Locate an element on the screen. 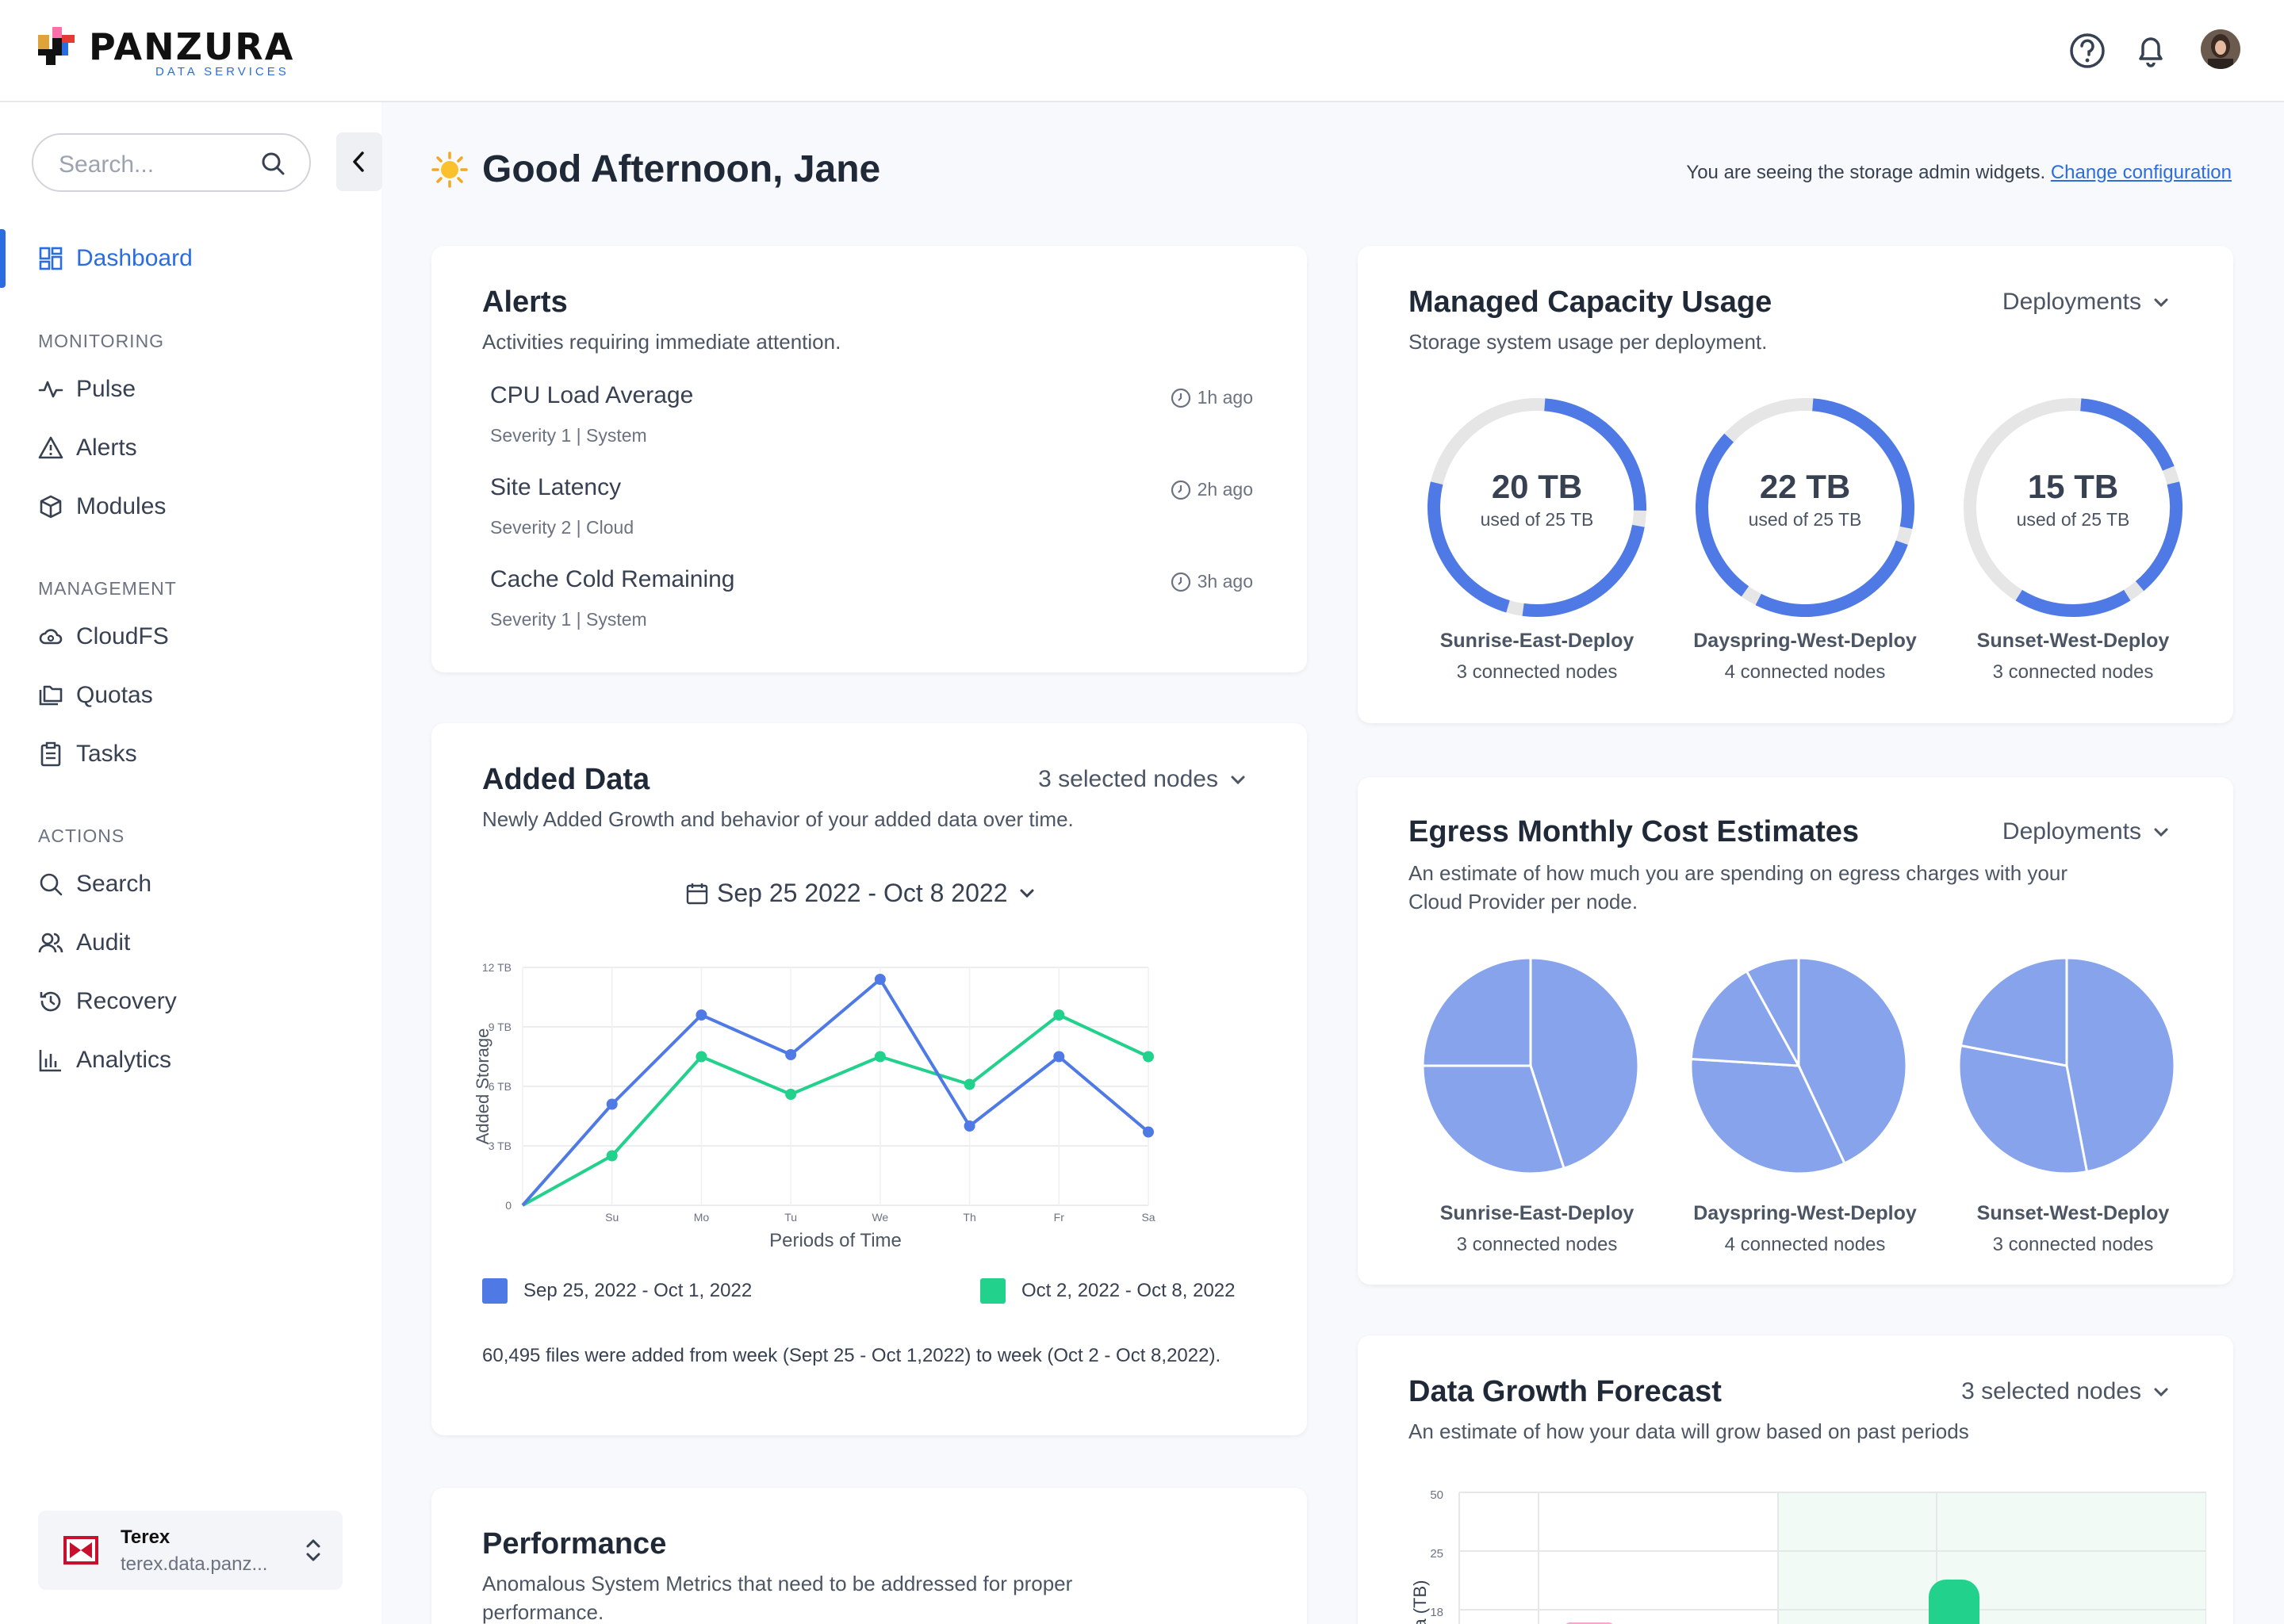 The height and width of the screenshot is (1624, 2284). x-tick-label: We is located at coordinates (880, 1217).